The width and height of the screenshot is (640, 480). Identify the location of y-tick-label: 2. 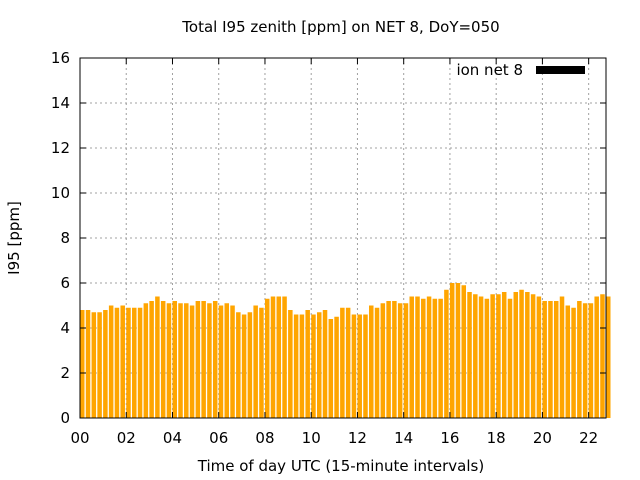
(65, 373).